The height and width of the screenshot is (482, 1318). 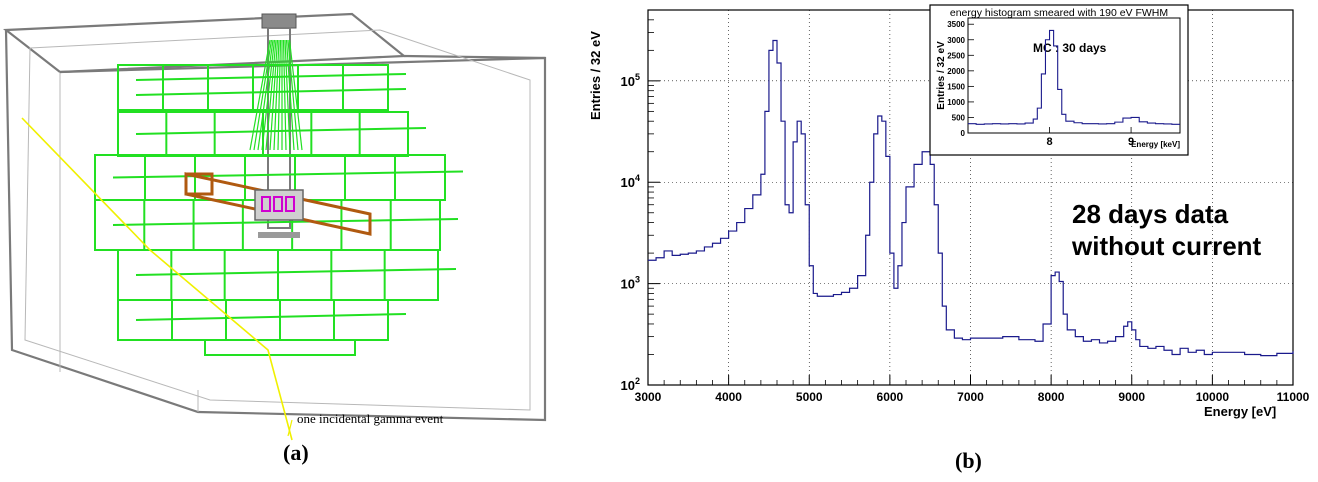 I want to click on inset-y-tick-label: 1000, so click(x=956, y=102).